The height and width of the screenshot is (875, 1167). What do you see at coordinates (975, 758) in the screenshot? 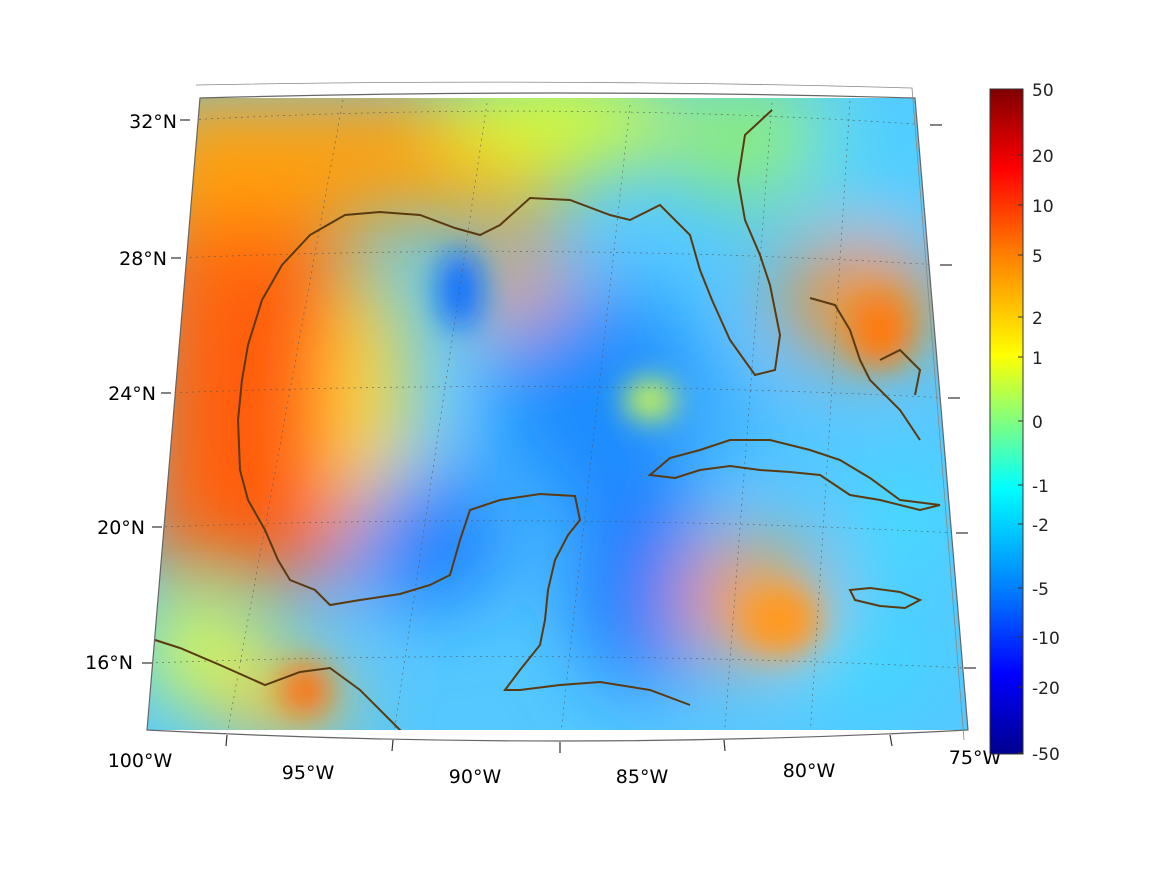
I see `lon-label-75: 75°W` at bounding box center [975, 758].